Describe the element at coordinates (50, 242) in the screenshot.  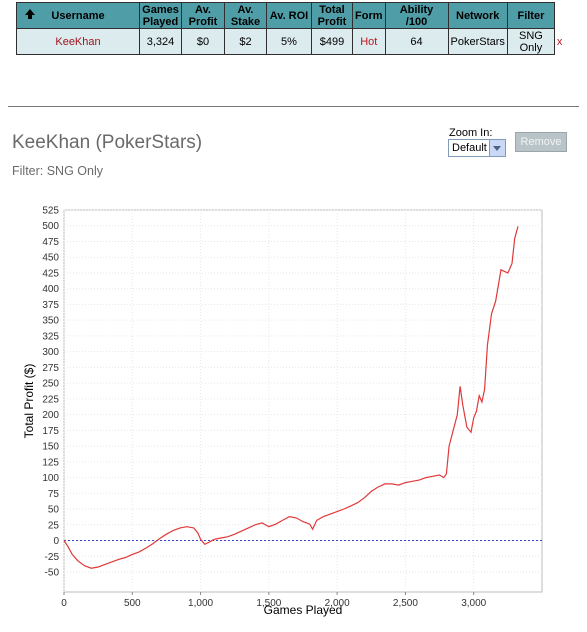
I see `y-tick-label: 475` at that location.